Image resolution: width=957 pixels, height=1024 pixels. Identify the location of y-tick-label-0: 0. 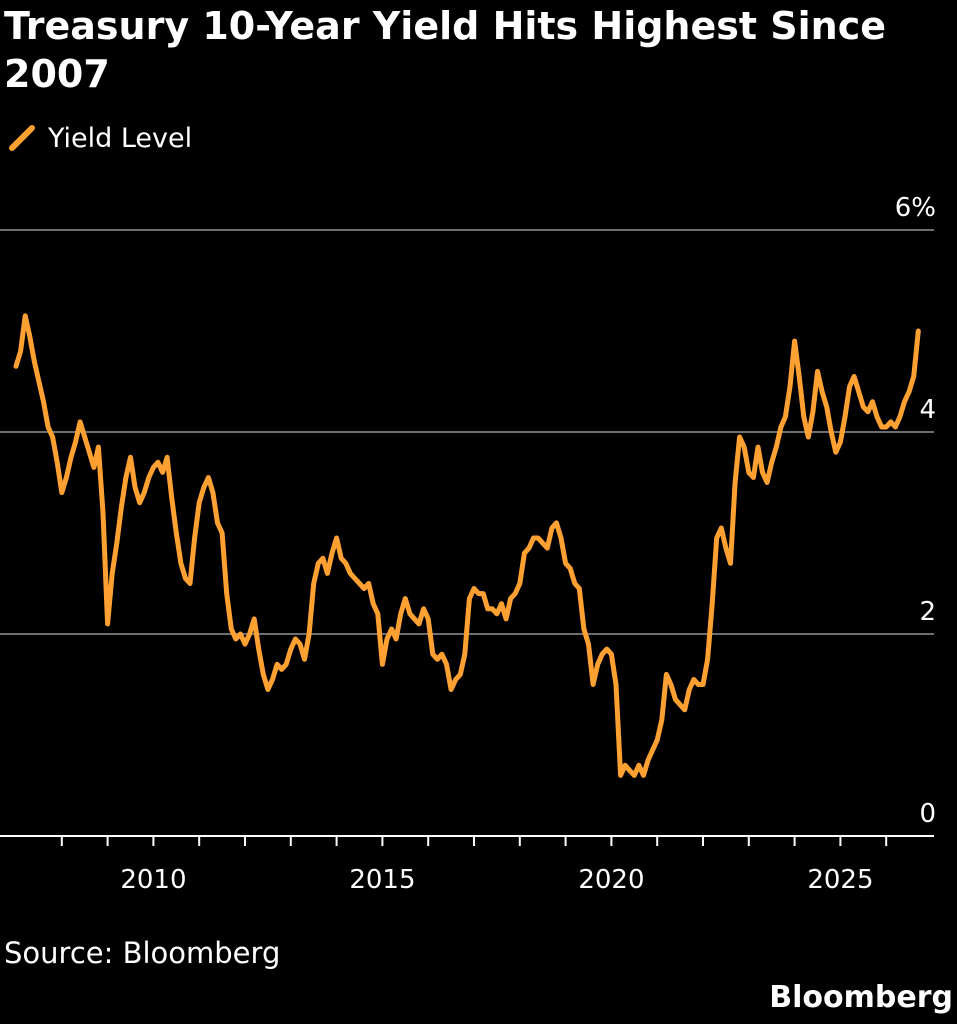
(927, 814).